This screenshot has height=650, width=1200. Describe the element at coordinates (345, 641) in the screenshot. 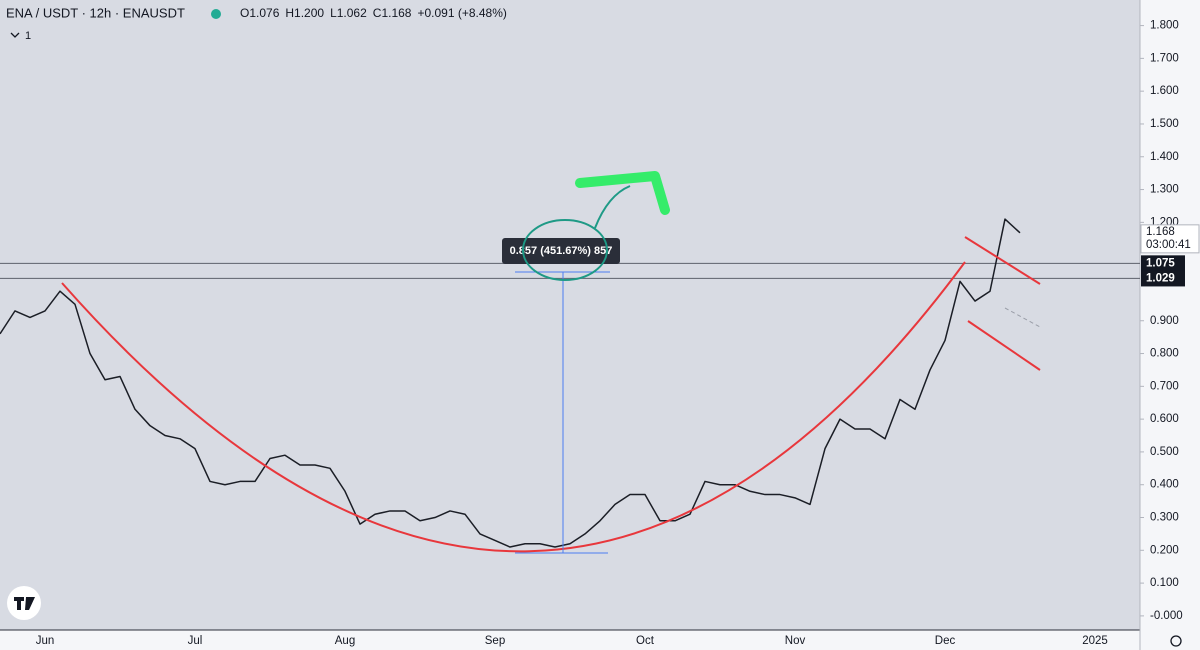

I see `x-tick-label: Aug` at that location.